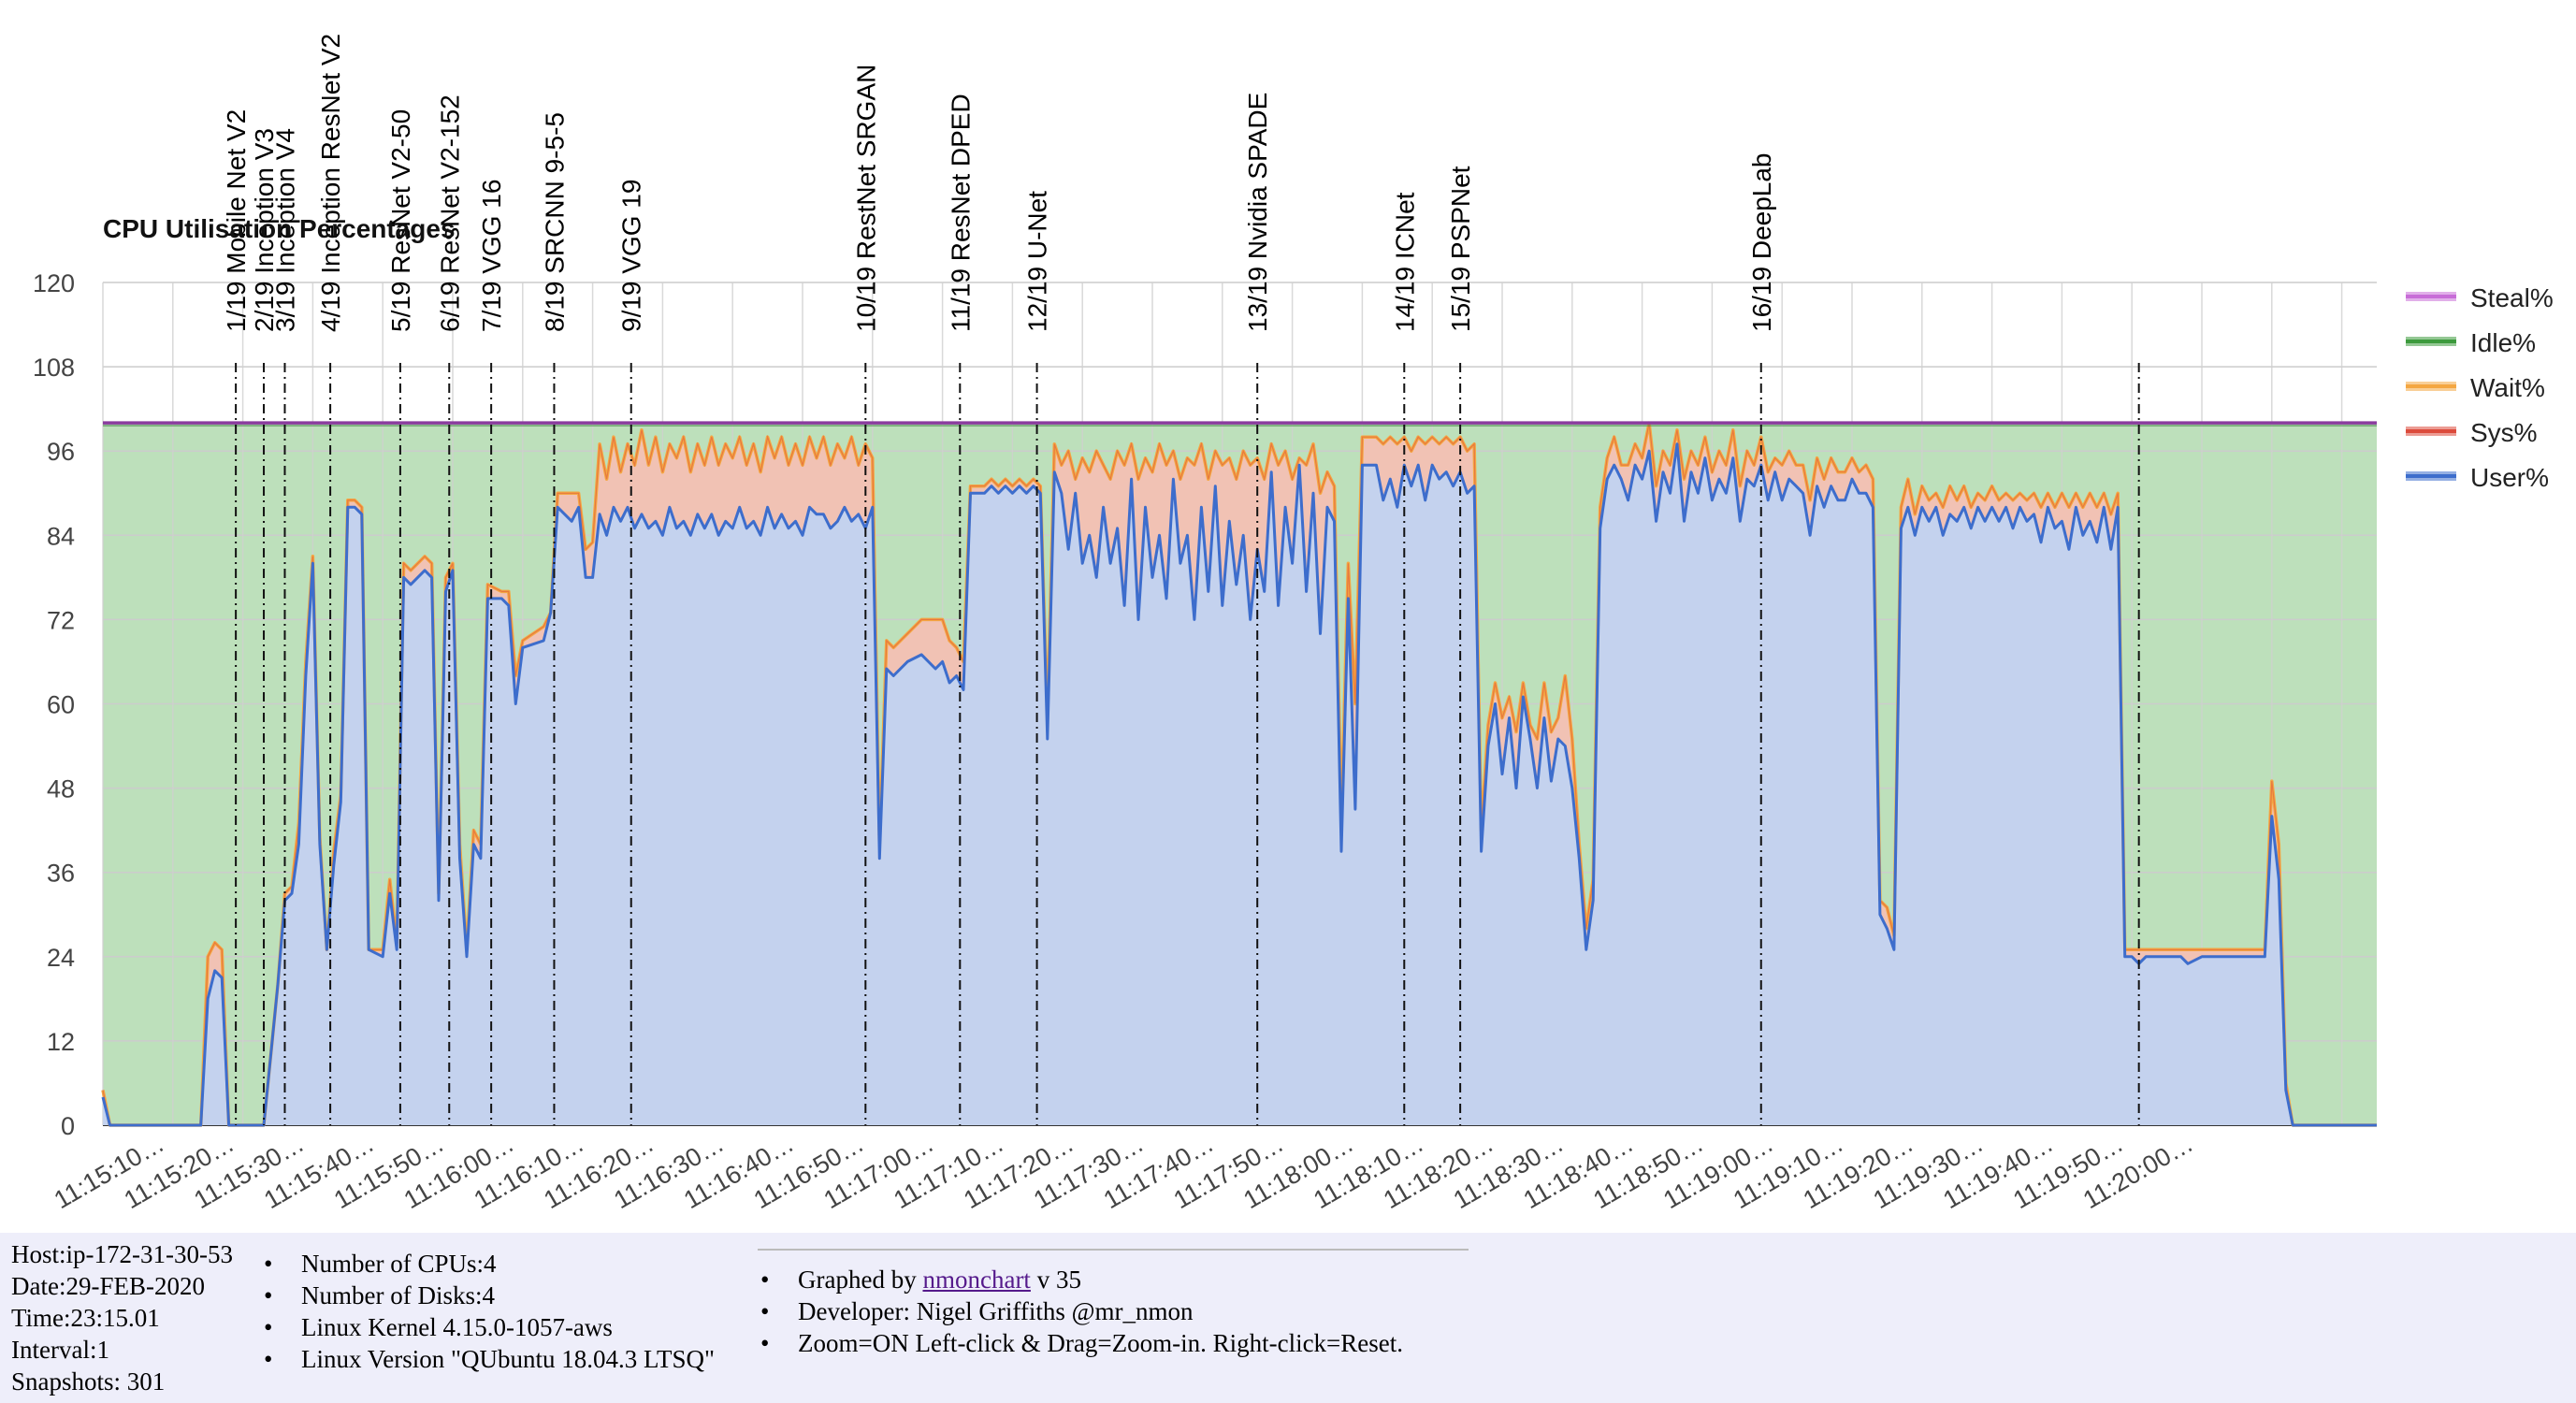  Describe the element at coordinates (1055, 1280) in the screenshot. I see `graphed-by-suffix: v 35` at that location.